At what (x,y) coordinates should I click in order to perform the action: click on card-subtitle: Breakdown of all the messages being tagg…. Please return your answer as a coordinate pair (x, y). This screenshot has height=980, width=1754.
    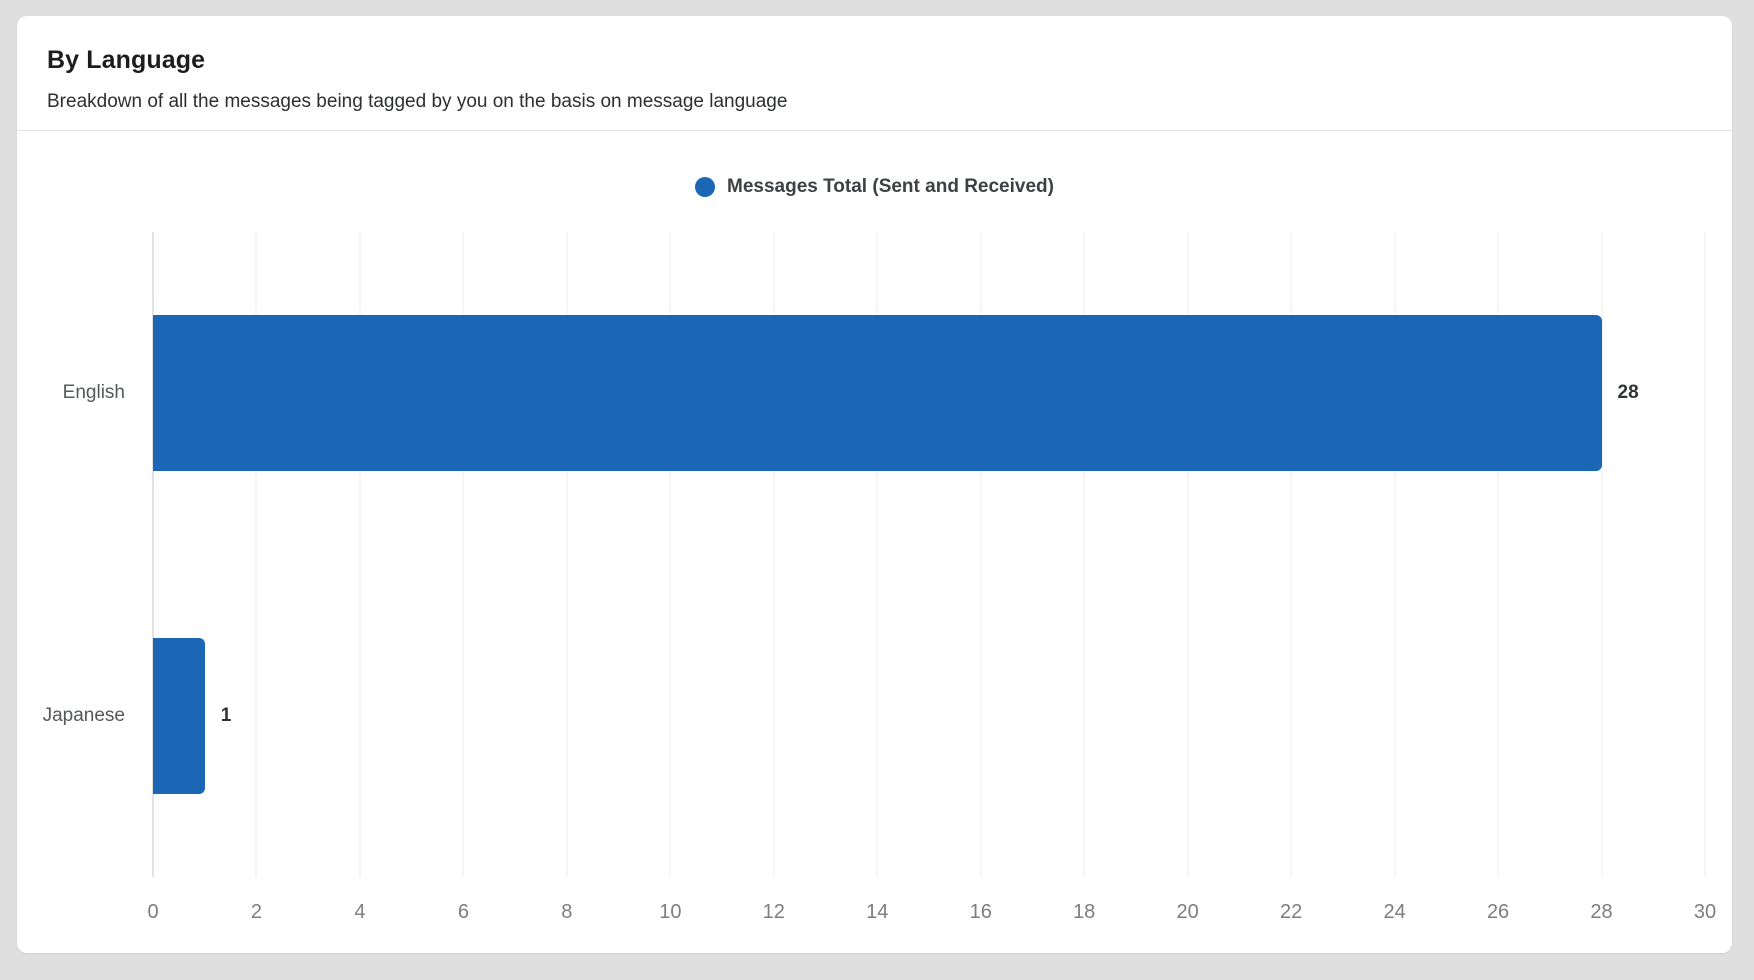
    Looking at the image, I should click on (417, 101).